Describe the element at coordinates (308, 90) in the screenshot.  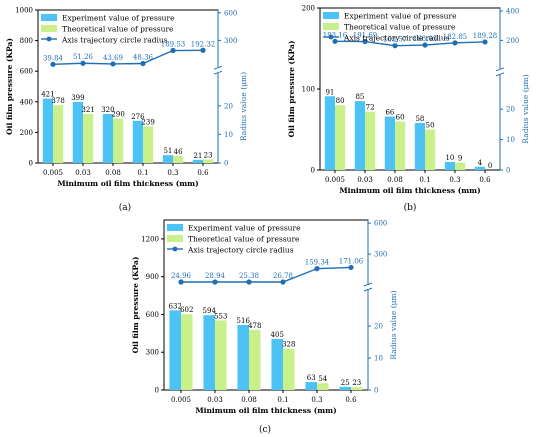
I see `y-tick-label: 100` at that location.